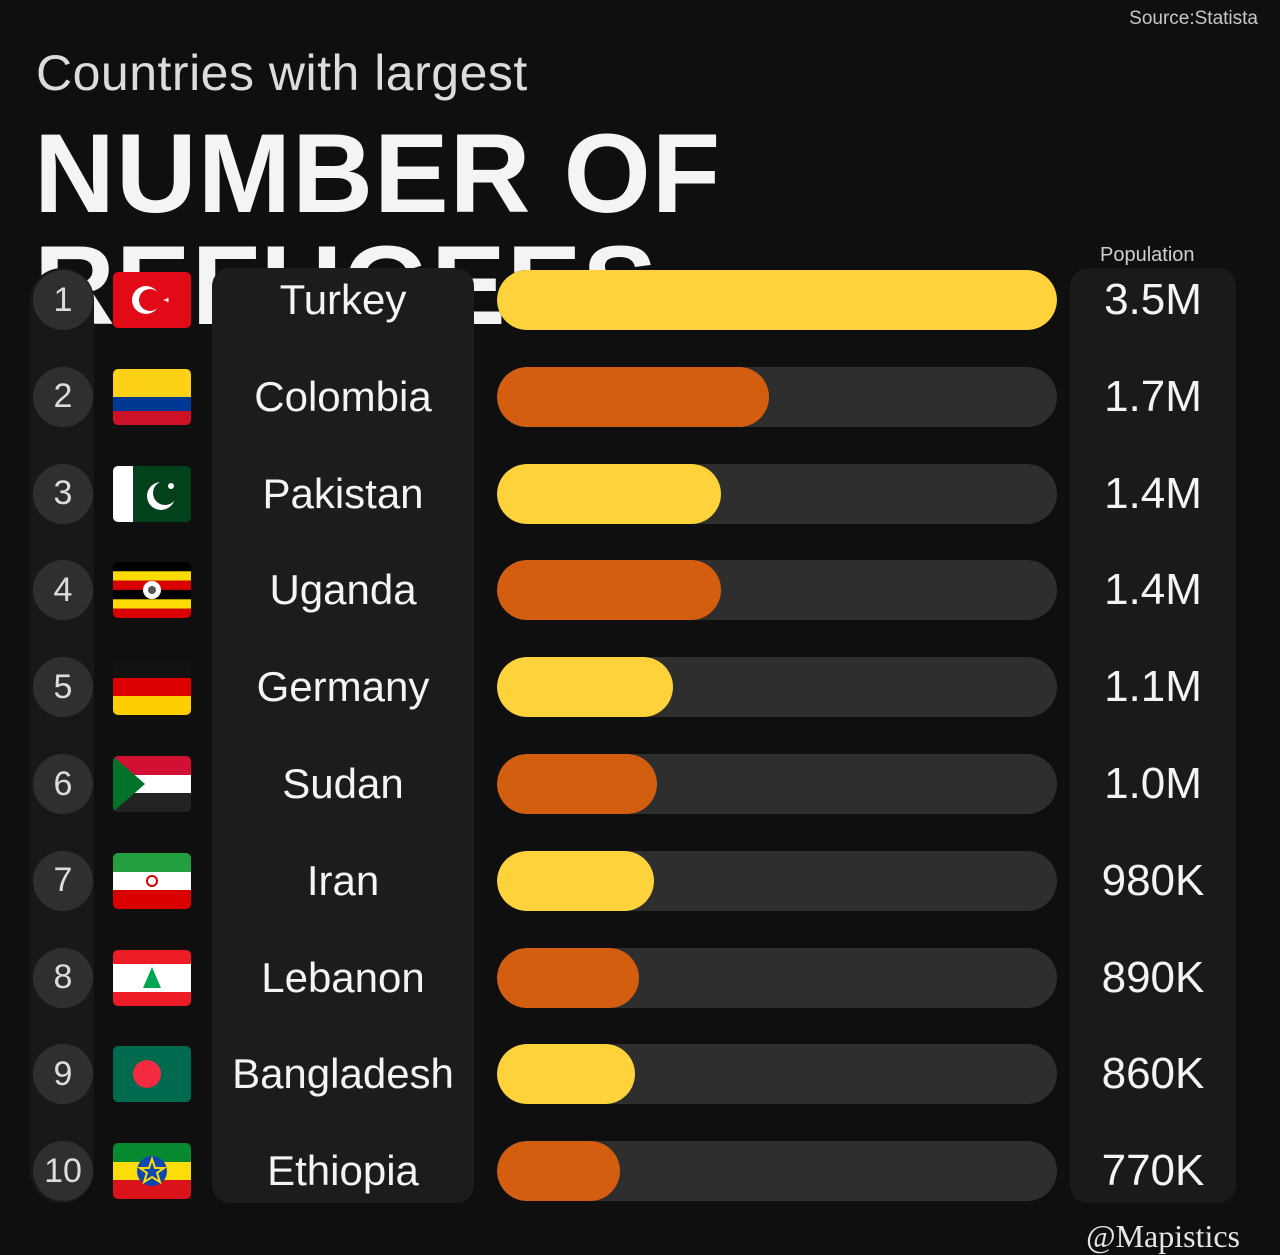  Describe the element at coordinates (63, 1171) in the screenshot. I see `rank-badge: 10` at that location.